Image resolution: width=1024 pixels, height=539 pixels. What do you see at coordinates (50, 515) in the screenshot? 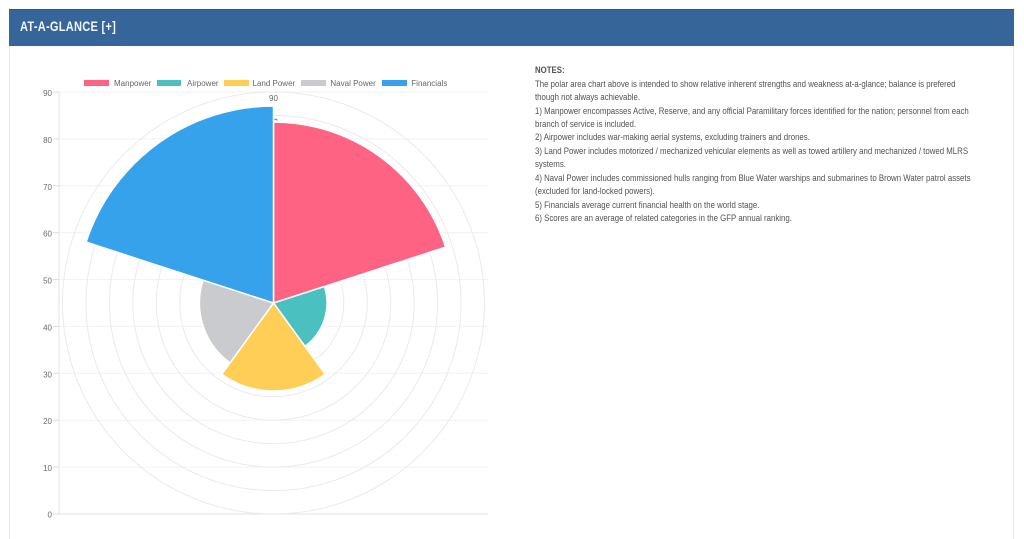
I see `svg-text: 0` at bounding box center [50, 515].